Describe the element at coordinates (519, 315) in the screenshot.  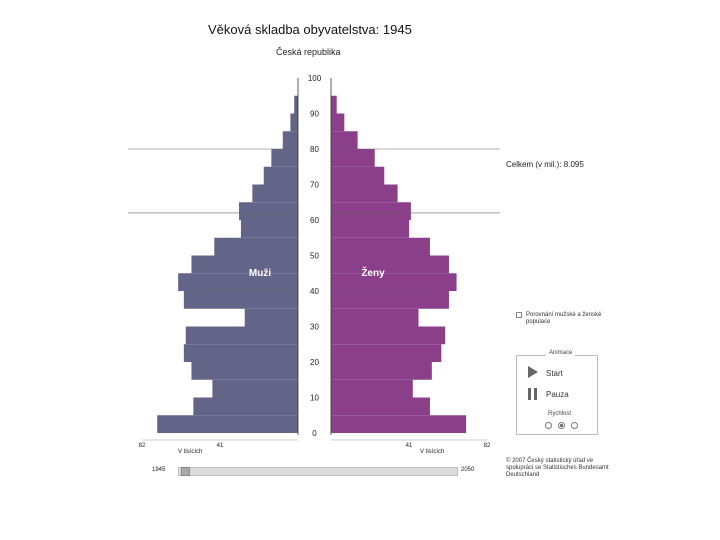
I see `compare-checkbox` at that location.